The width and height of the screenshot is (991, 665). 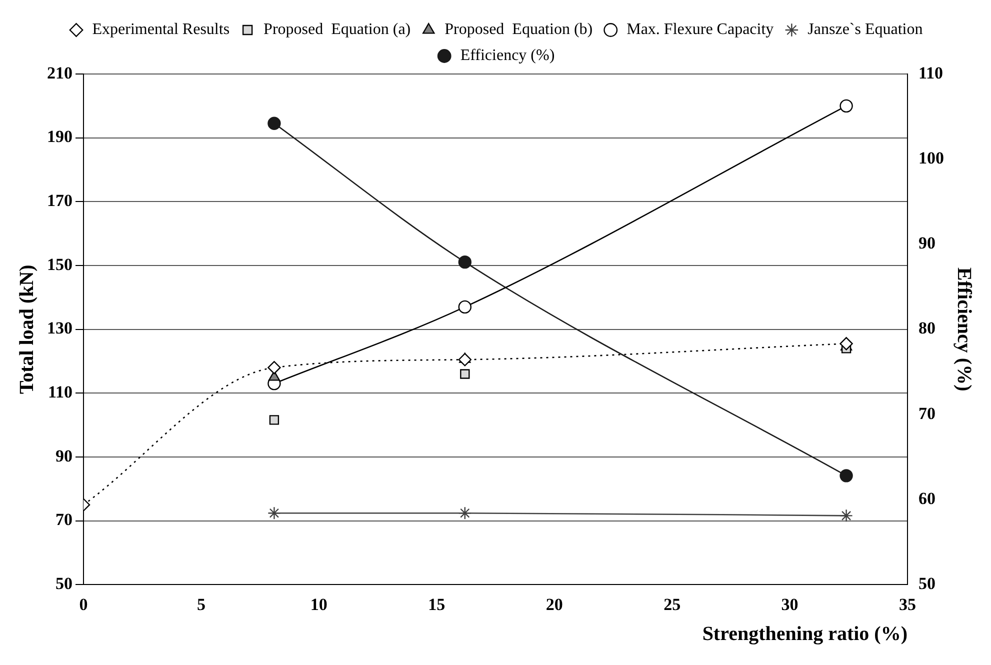 I want to click on legend-label: Proposed Equation (b), so click(x=518, y=29).